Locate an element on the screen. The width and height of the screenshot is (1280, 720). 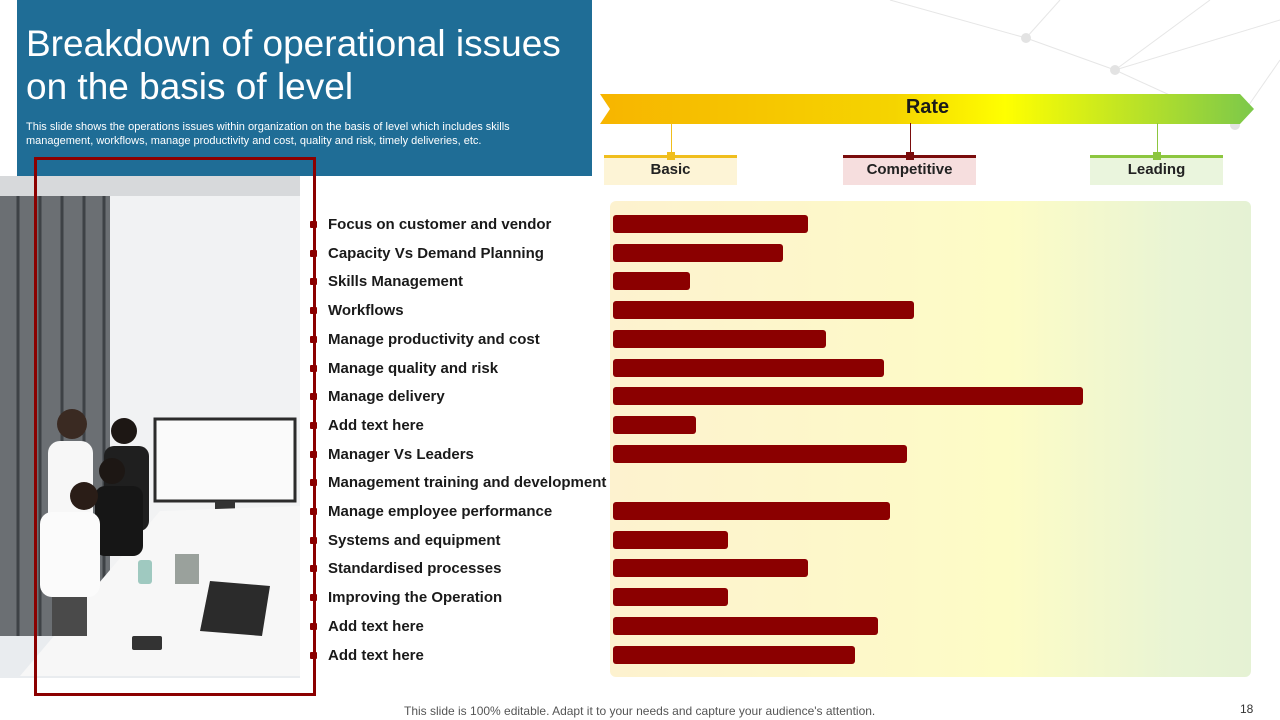
rate-gradient-arrow is located at coordinates (927, 109).